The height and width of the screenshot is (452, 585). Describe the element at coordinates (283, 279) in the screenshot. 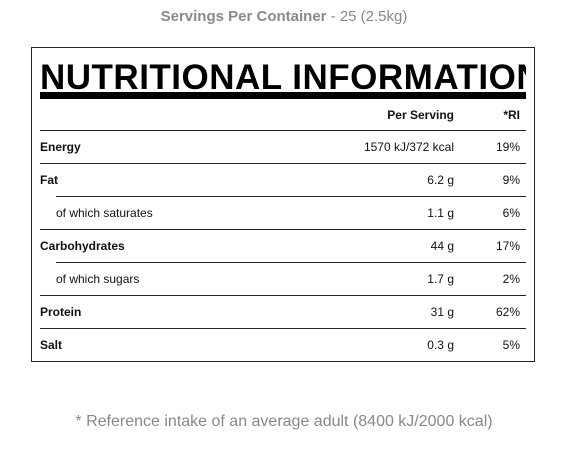

I see `table-row-sugars: of which sugars 1.7 g 2%` at that location.